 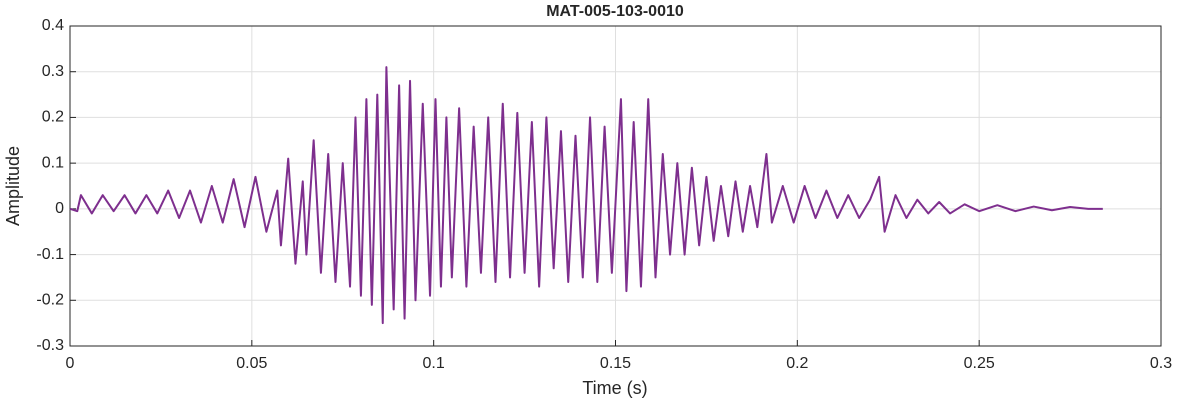 I want to click on y-tick-label: 0, so click(x=59, y=208).